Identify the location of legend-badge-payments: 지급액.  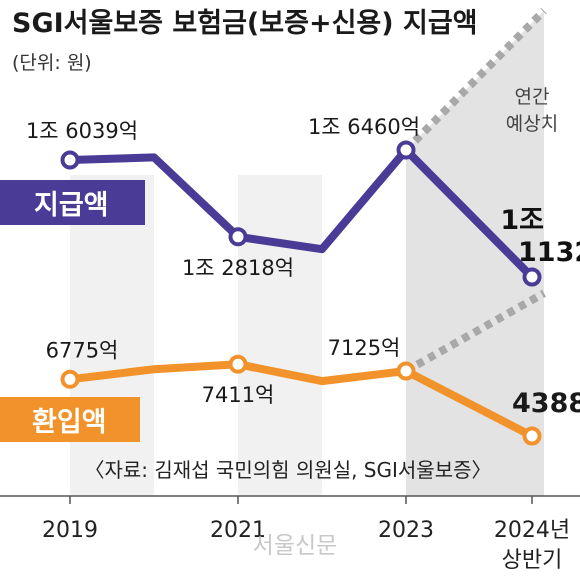
(72, 202).